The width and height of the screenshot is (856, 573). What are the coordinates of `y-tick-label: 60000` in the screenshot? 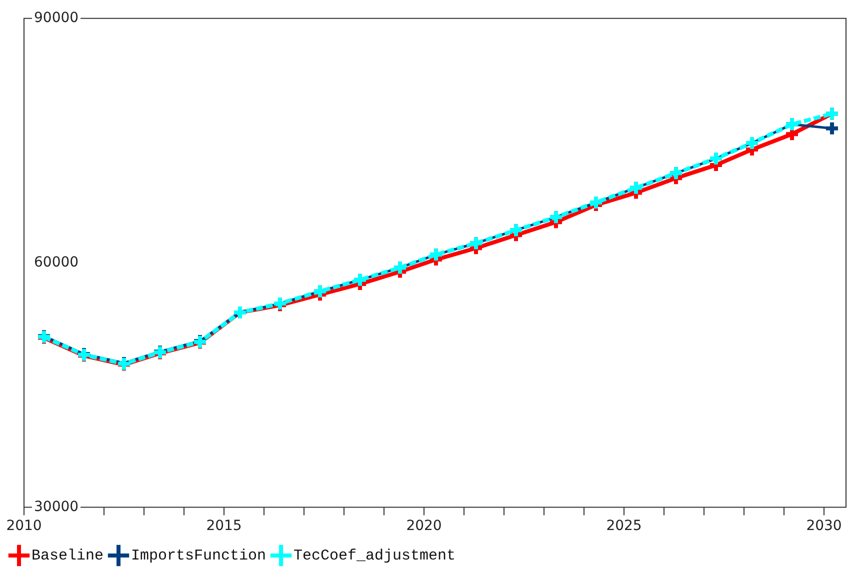 It's located at (56, 262).